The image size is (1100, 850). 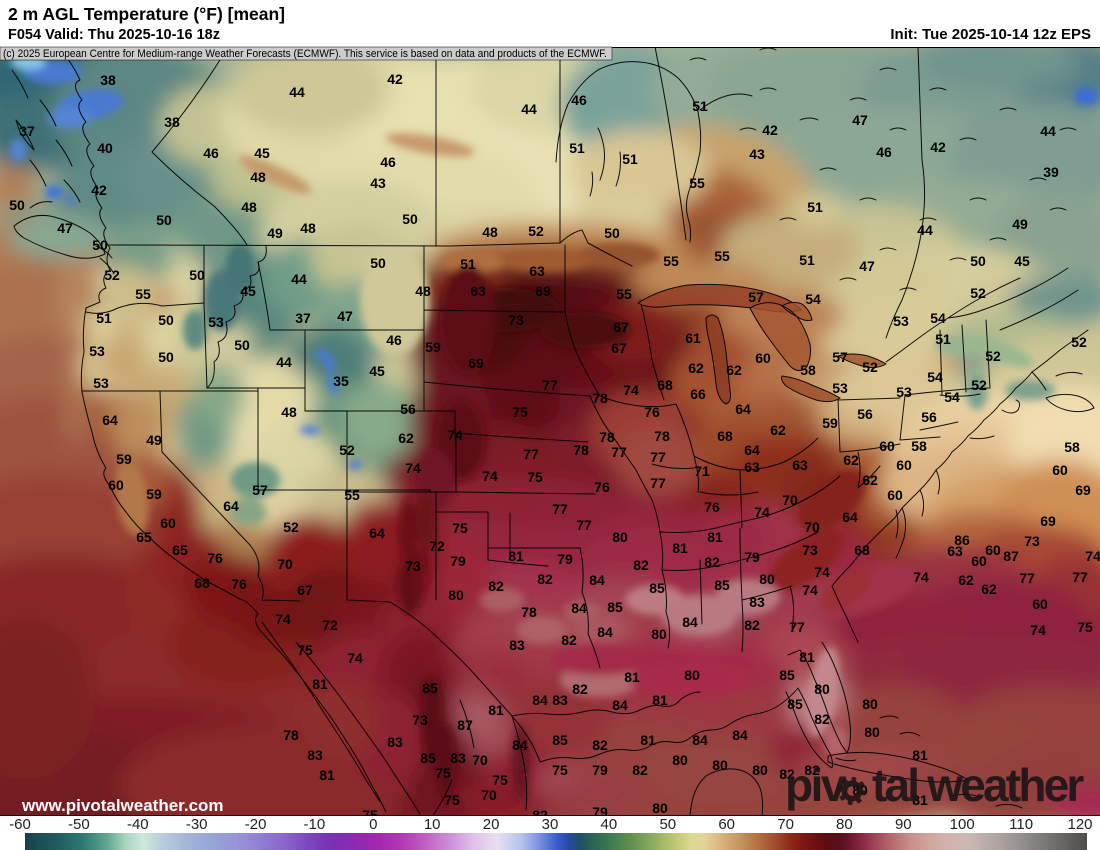 What do you see at coordinates (377, 371) in the screenshot?
I see `svg-text: 45` at bounding box center [377, 371].